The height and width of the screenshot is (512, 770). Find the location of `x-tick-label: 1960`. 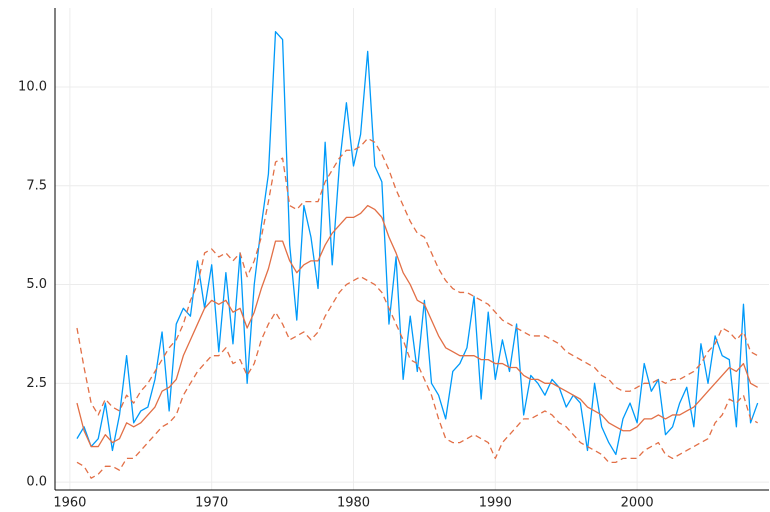

x-tick-label: 1960 is located at coordinates (69, 503).